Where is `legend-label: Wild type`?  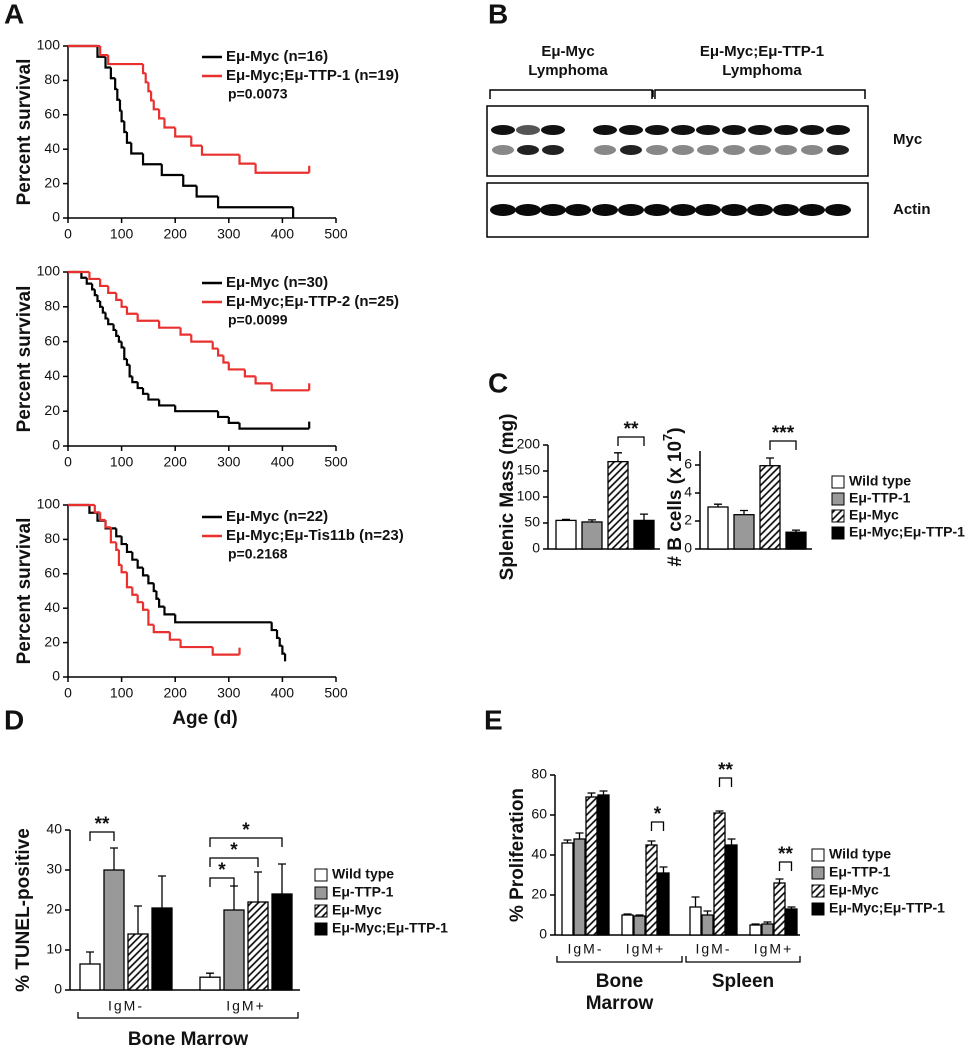 legend-label: Wild type is located at coordinates (363, 874).